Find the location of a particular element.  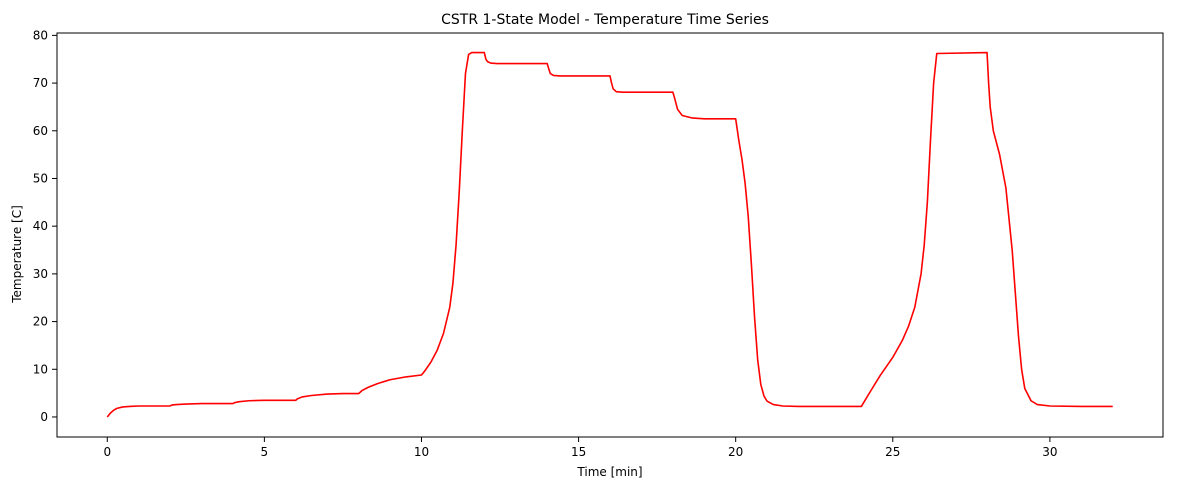

y-axis-label: Temperature [C] is located at coordinates (17, 254).